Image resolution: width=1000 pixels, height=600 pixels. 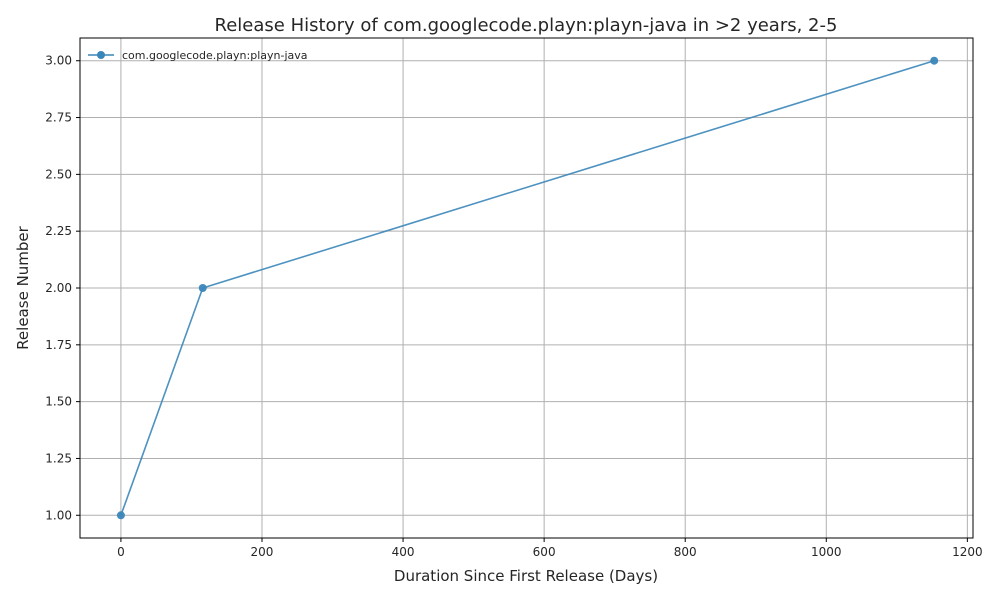 What do you see at coordinates (58, 61) in the screenshot?
I see `y-tick-label: 3.00` at bounding box center [58, 61].